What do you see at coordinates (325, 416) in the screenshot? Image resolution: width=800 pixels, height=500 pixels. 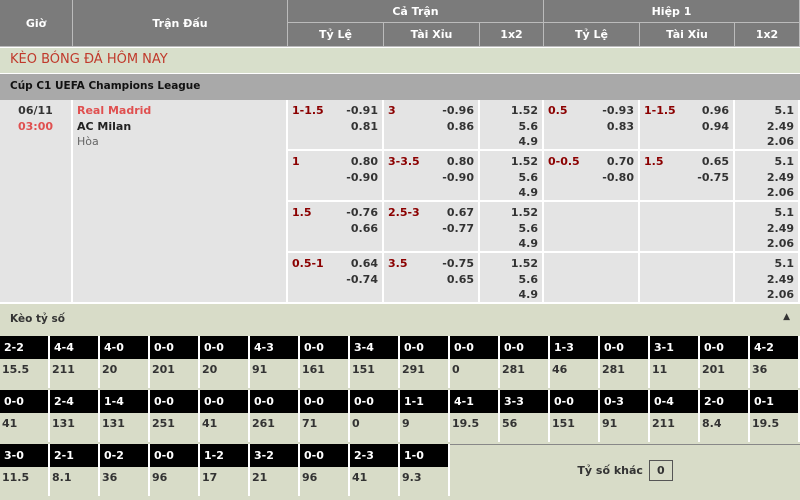 I see `score-cell: 0-0 71` at bounding box center [325, 416].